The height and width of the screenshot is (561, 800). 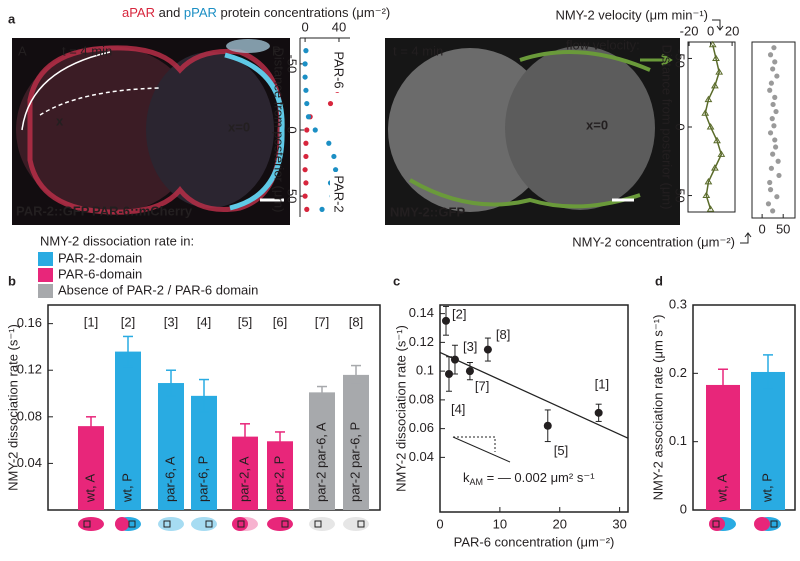 What do you see at coordinates (100, 273) in the screenshot?
I see `legend-label: PAR-6-domain` at bounding box center [100, 273].